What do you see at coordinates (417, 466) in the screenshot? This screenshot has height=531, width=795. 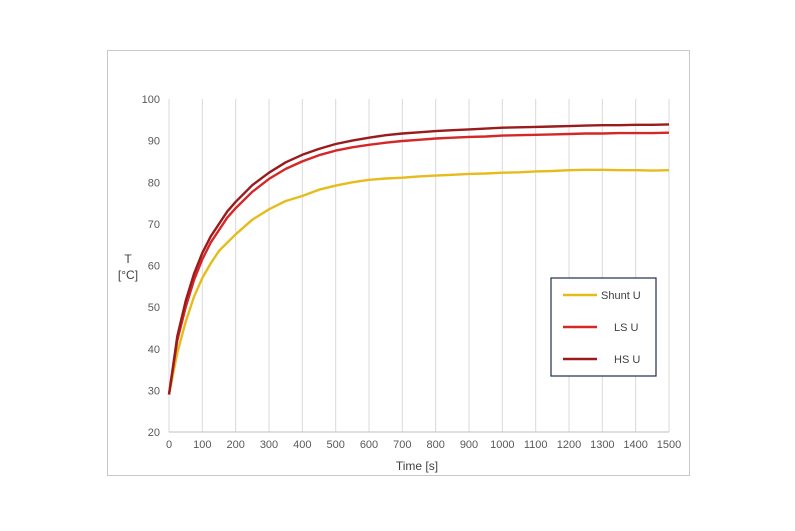 I see `x-axis-title: Time [s]` at bounding box center [417, 466].